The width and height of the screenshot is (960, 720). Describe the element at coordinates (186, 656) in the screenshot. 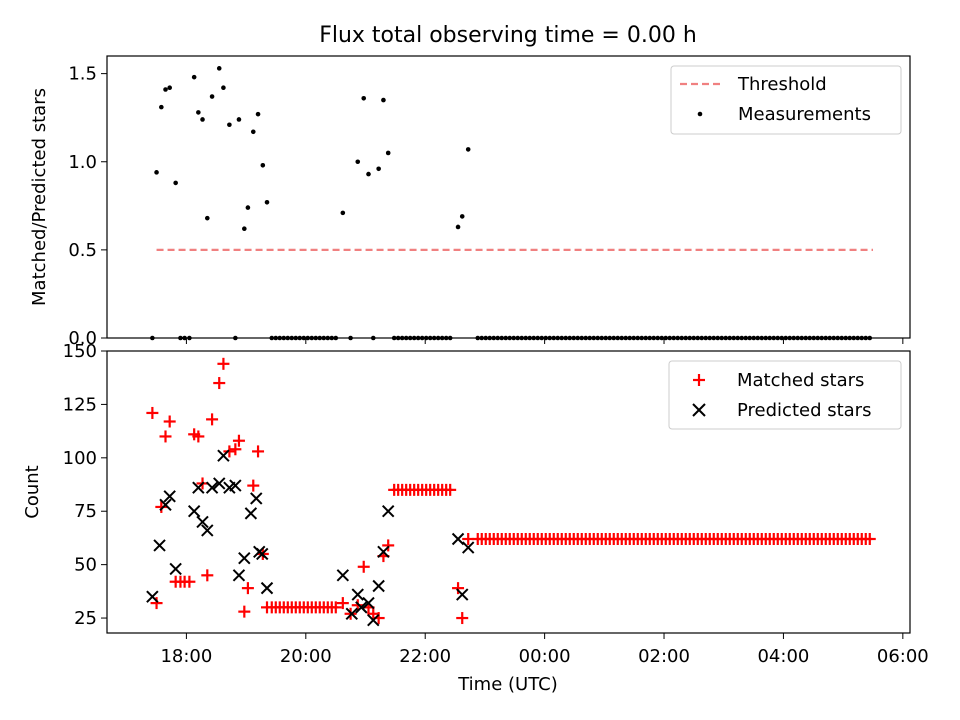

I see `bottom-x-tick-label: 18:00` at that location.